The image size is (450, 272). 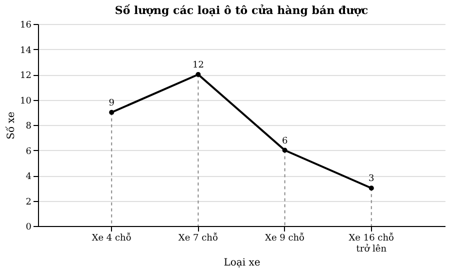 I want to click on data-label: 9, so click(x=111, y=103).